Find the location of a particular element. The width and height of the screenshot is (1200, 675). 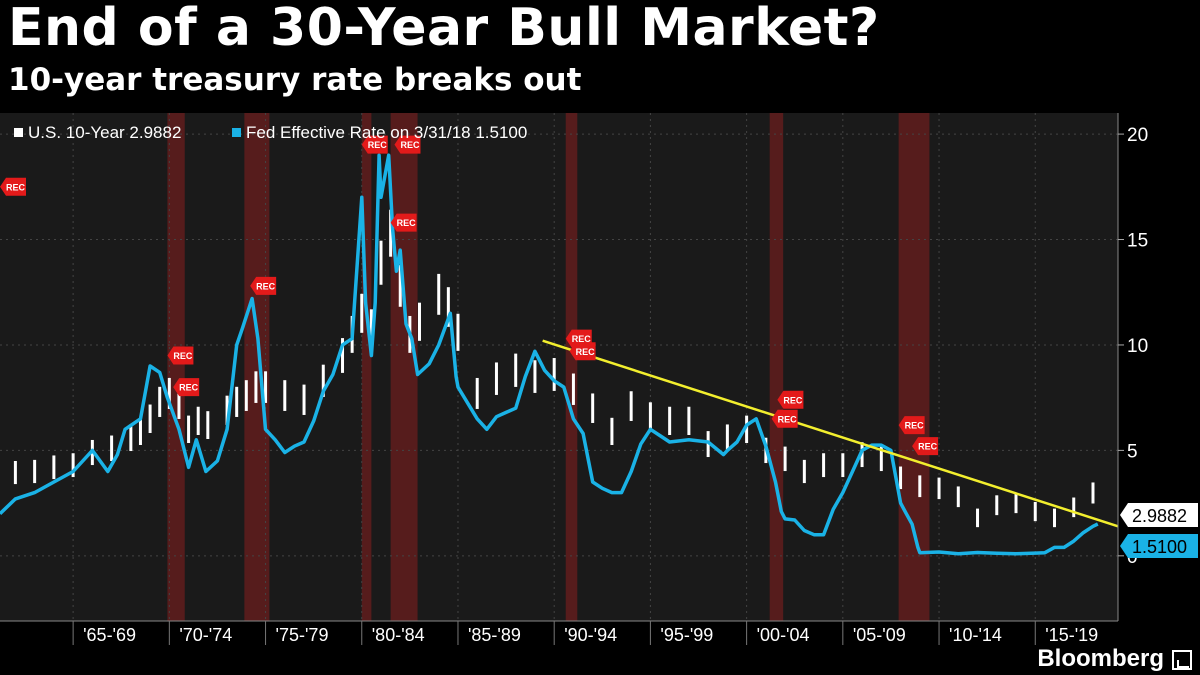

rec-tag-4: REC is located at coordinates (407, 144).